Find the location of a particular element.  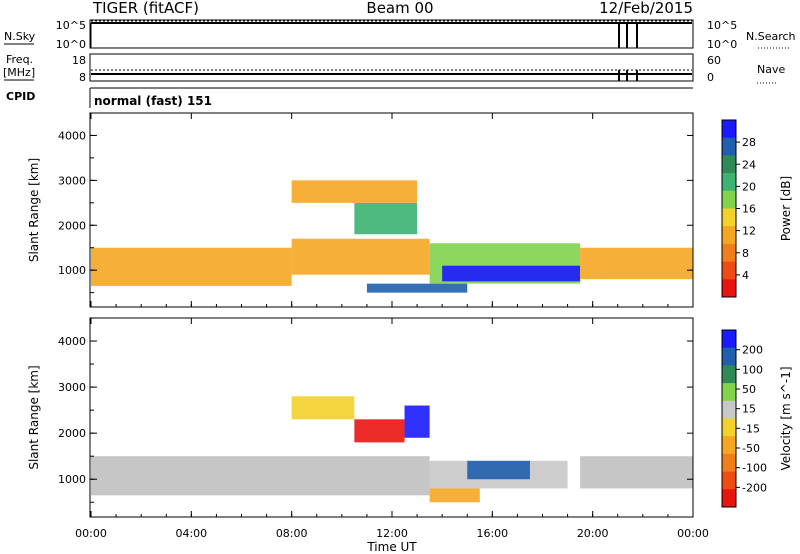

x-tick-label-2: 08:00 is located at coordinates (292, 533).